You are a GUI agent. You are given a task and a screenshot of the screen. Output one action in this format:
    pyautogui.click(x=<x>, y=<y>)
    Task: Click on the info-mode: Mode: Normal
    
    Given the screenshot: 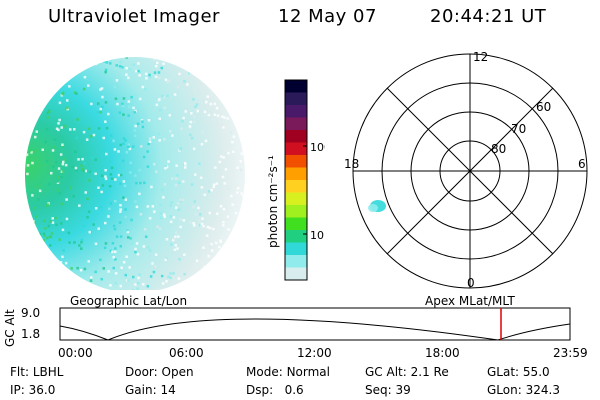 What is the action you would take?
    pyautogui.click(x=288, y=372)
    